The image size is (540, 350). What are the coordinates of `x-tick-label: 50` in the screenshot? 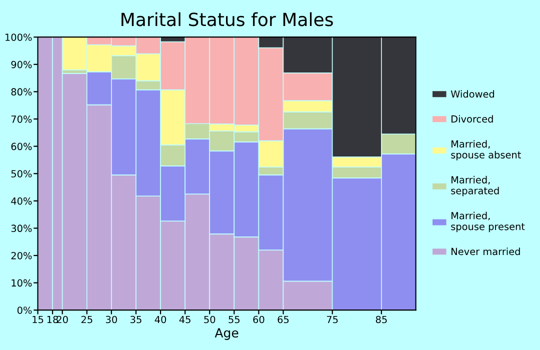 It's located at (210, 320).